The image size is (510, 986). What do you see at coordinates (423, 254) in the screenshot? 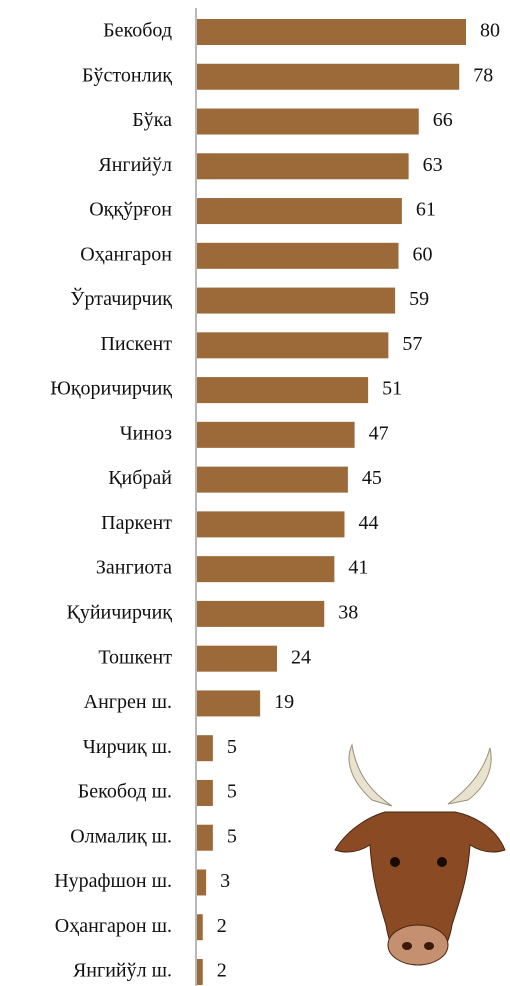
I see `value-label: 60` at bounding box center [423, 254].